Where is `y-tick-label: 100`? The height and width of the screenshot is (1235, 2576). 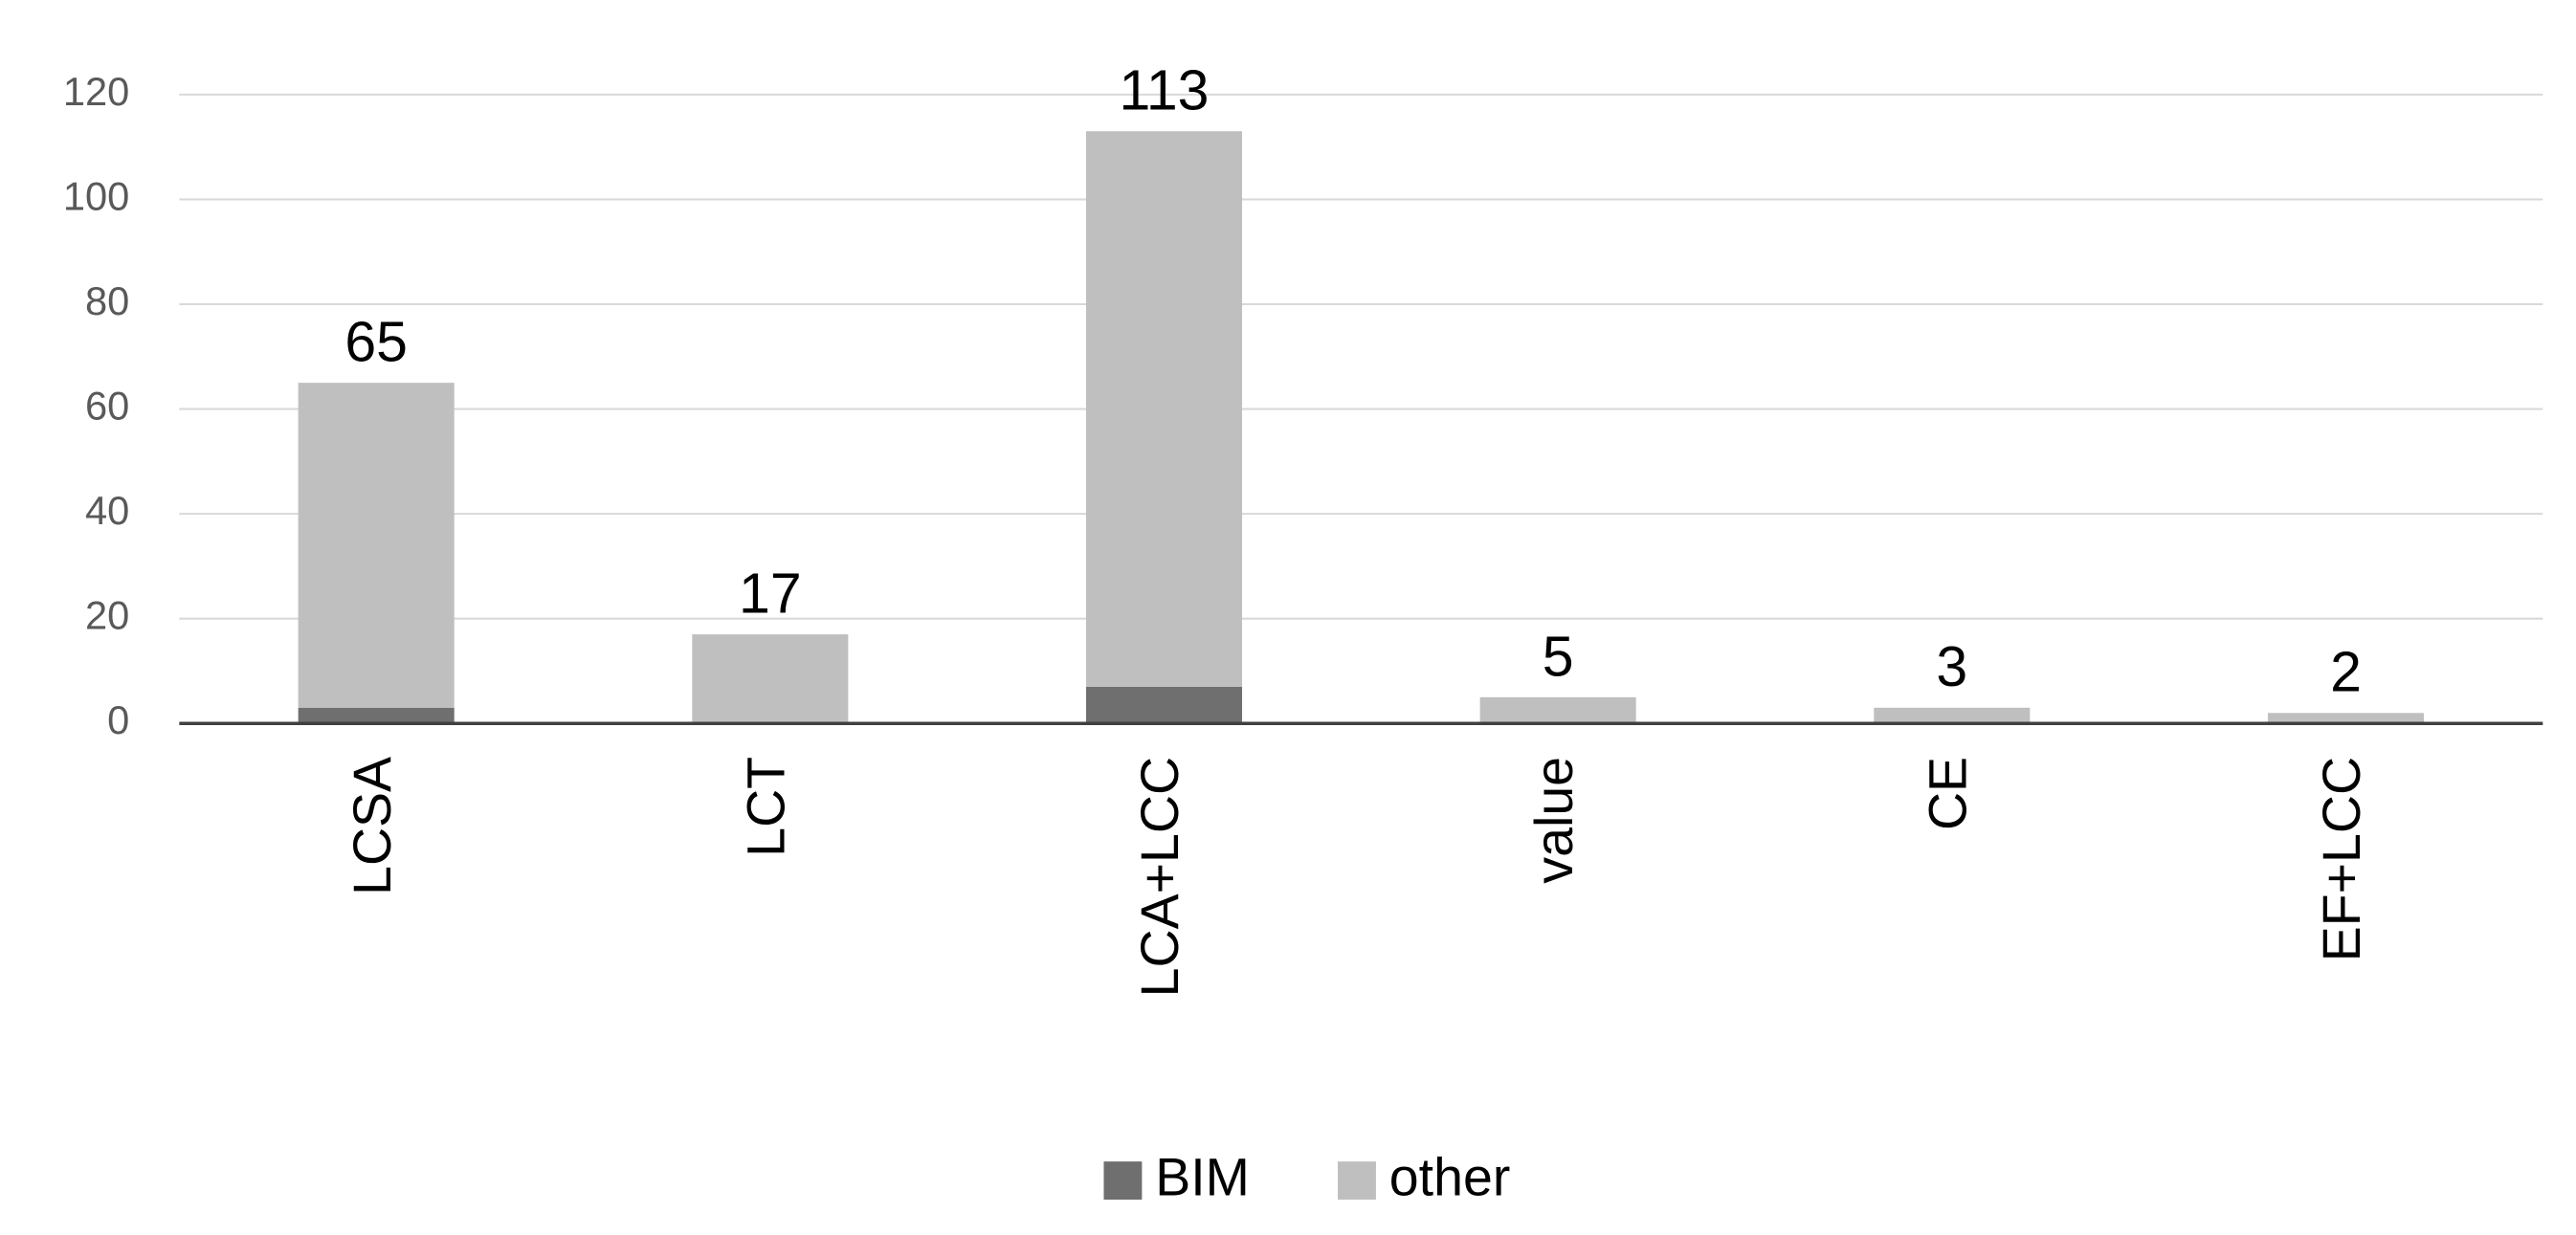 y-tick-label: 100 is located at coordinates (96, 195).